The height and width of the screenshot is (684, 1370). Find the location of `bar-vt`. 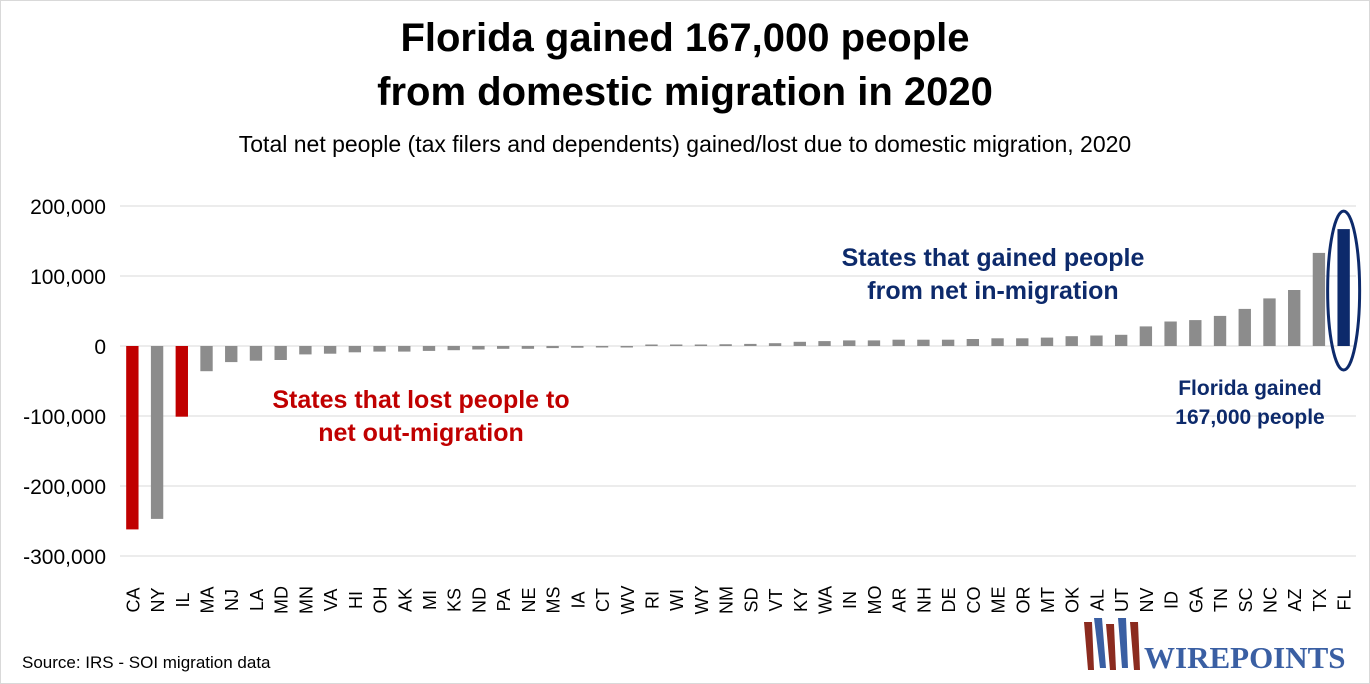

bar-vt is located at coordinates (775, 344).